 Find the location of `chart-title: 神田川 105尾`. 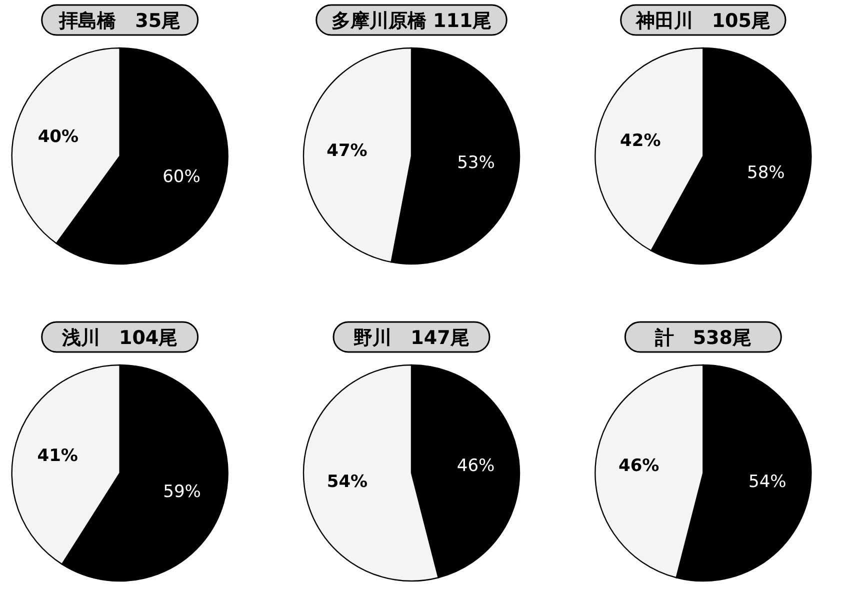

chart-title: 神田川 105尾 is located at coordinates (702, 21).